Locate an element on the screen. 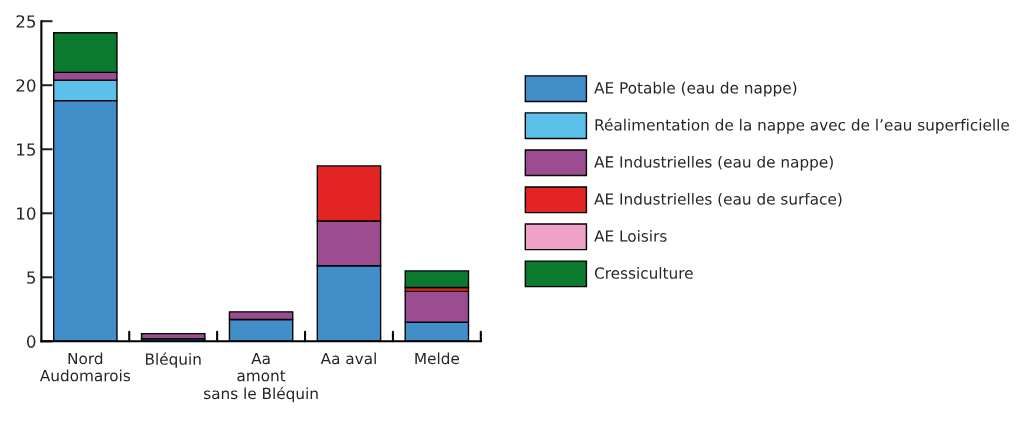  y-tick-label: 0 is located at coordinates (31, 341).